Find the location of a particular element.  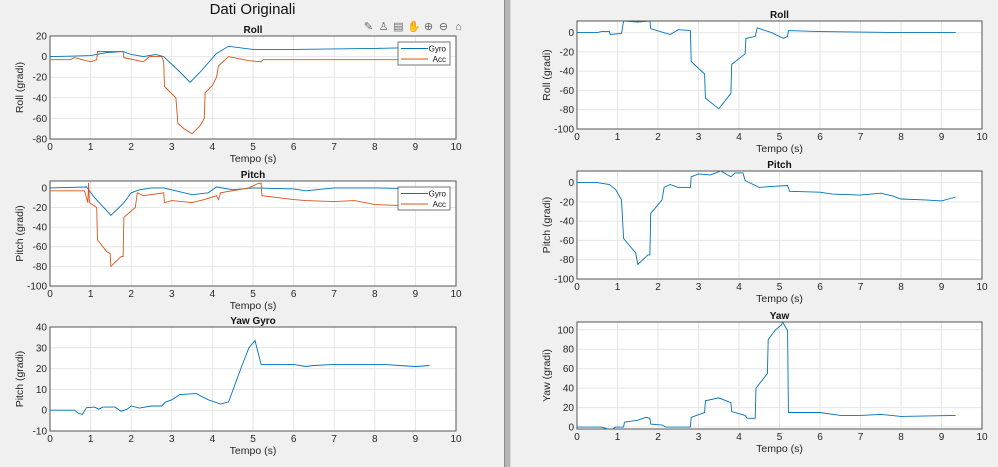

edit-plot-icon: ✎ is located at coordinates (368, 27).